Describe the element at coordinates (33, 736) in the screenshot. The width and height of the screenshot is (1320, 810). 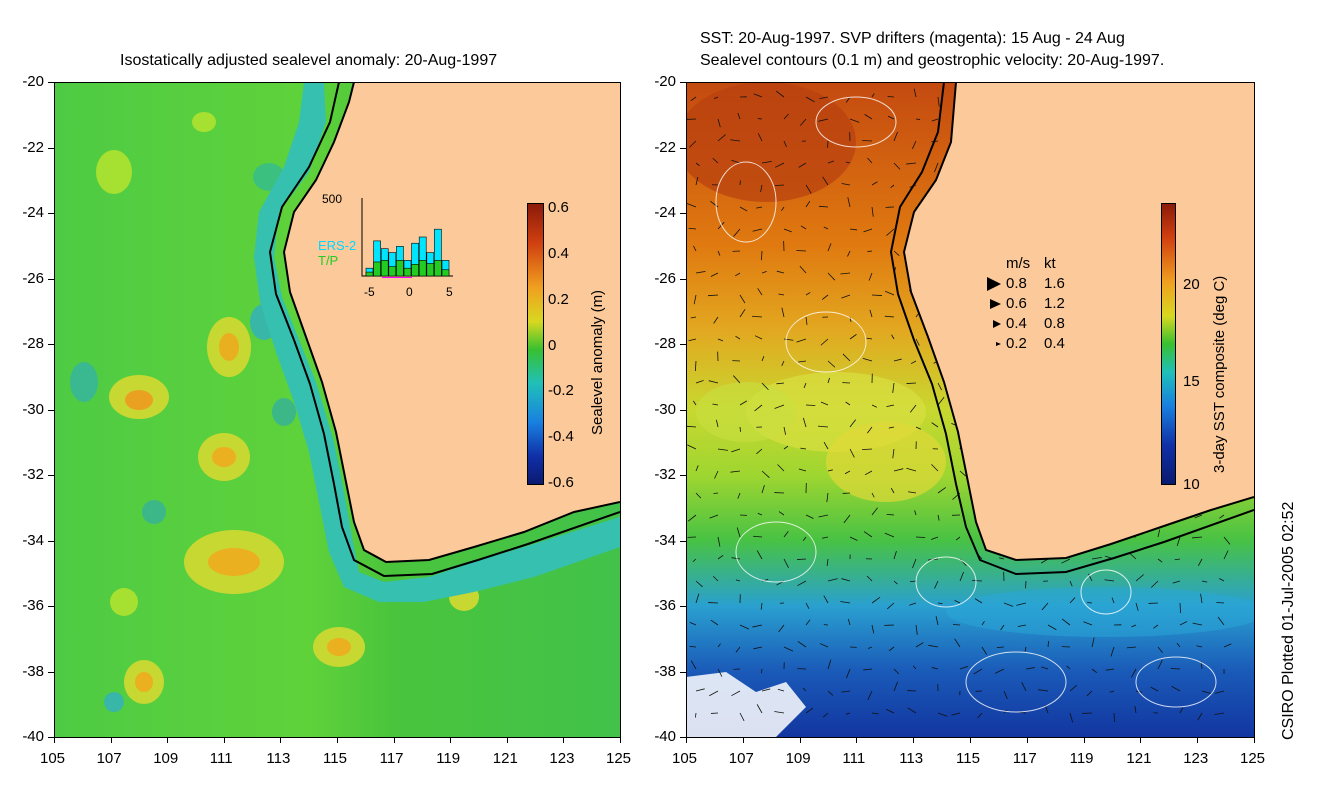
I see `left-y-tick-label: -40` at that location.